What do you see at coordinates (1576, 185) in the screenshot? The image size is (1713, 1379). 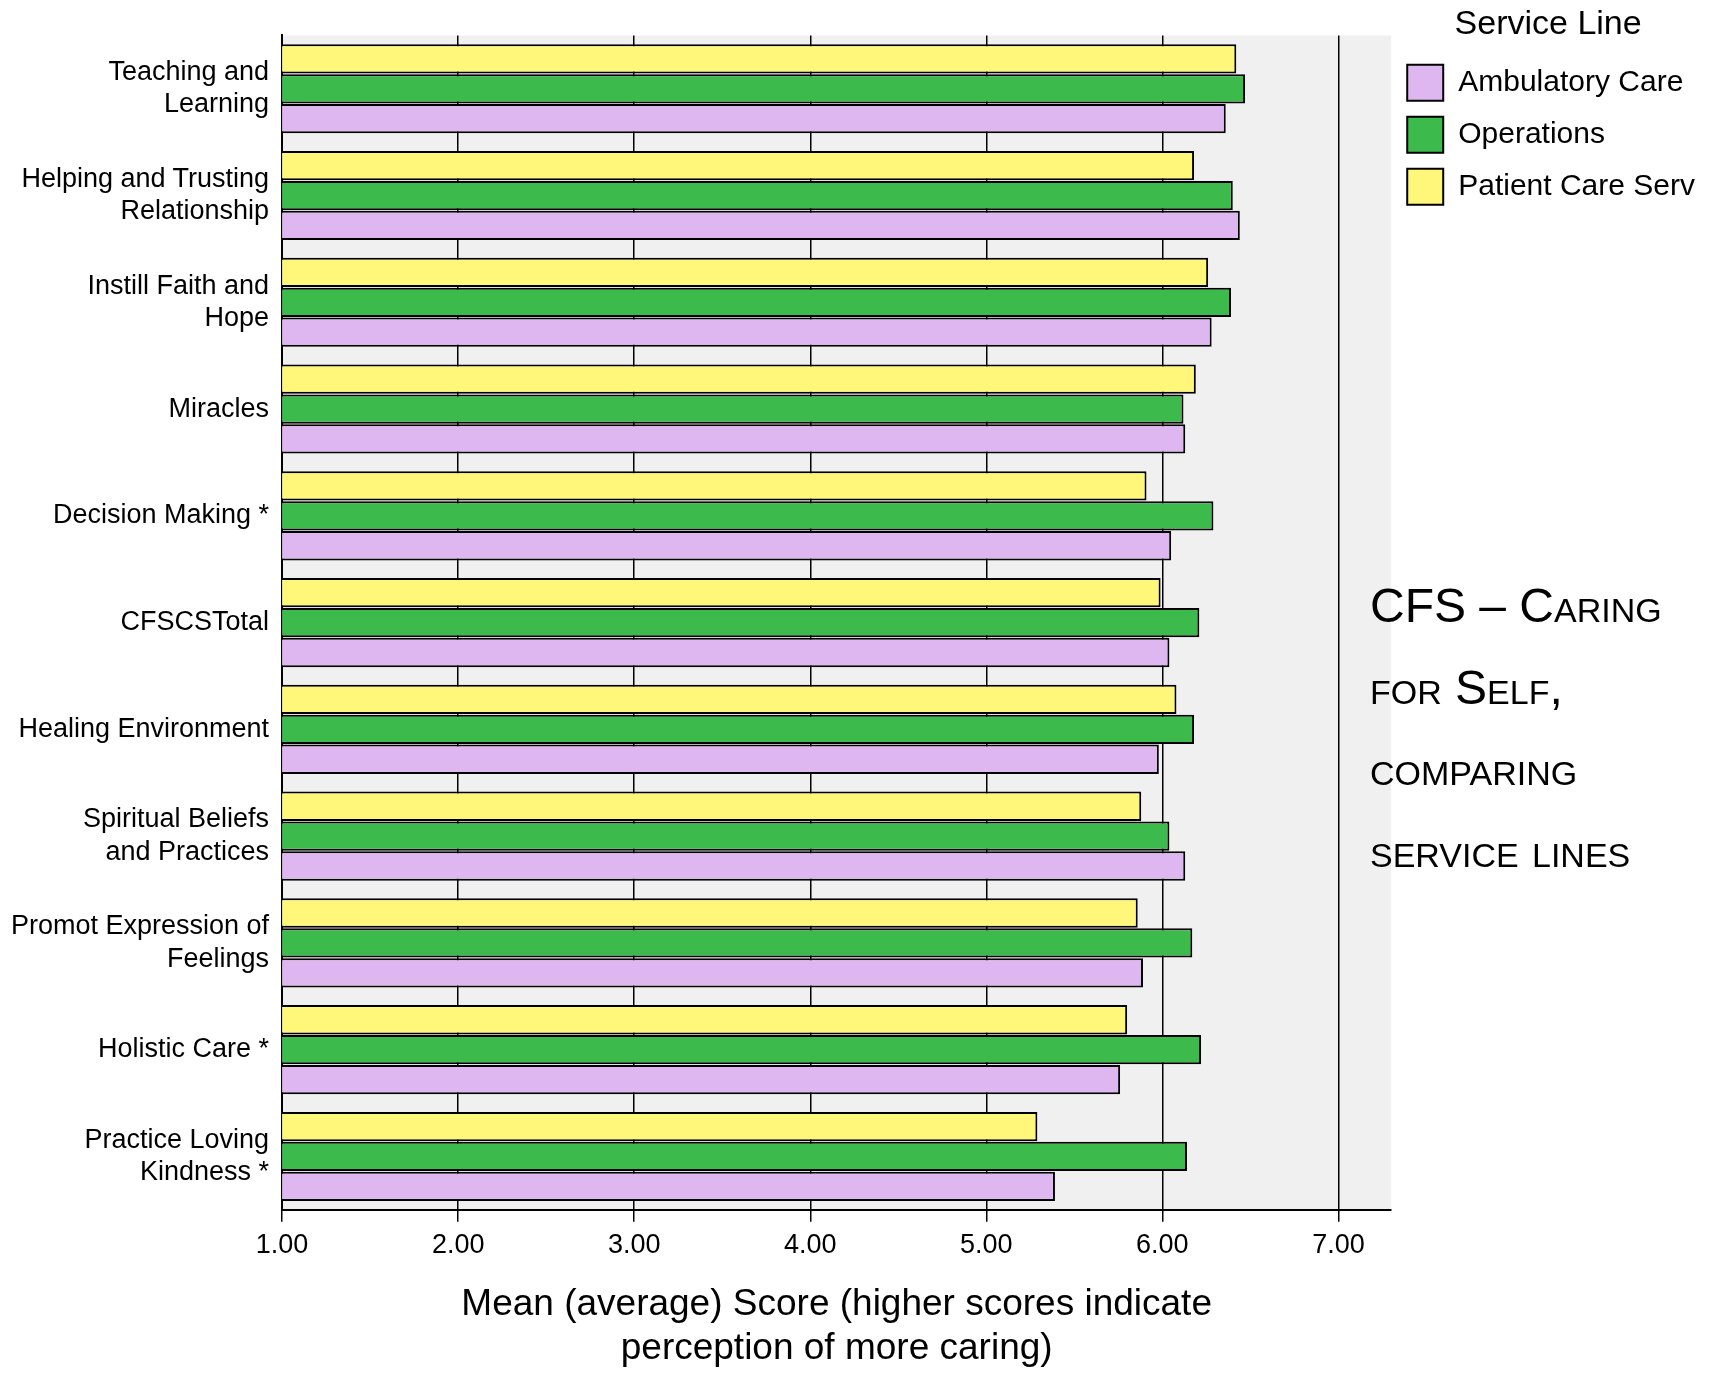 I see `legend-label: Patient Care Serv` at bounding box center [1576, 185].